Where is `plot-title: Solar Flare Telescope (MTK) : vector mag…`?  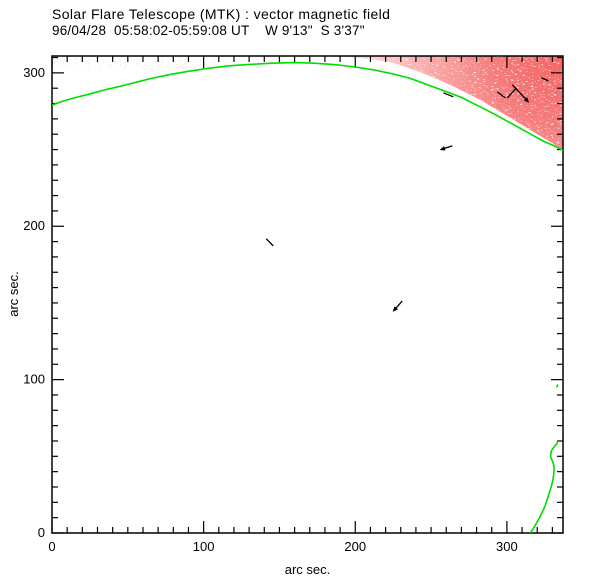 plot-title: Solar Flare Telescope (MTK) : vector mag… is located at coordinates (221, 14).